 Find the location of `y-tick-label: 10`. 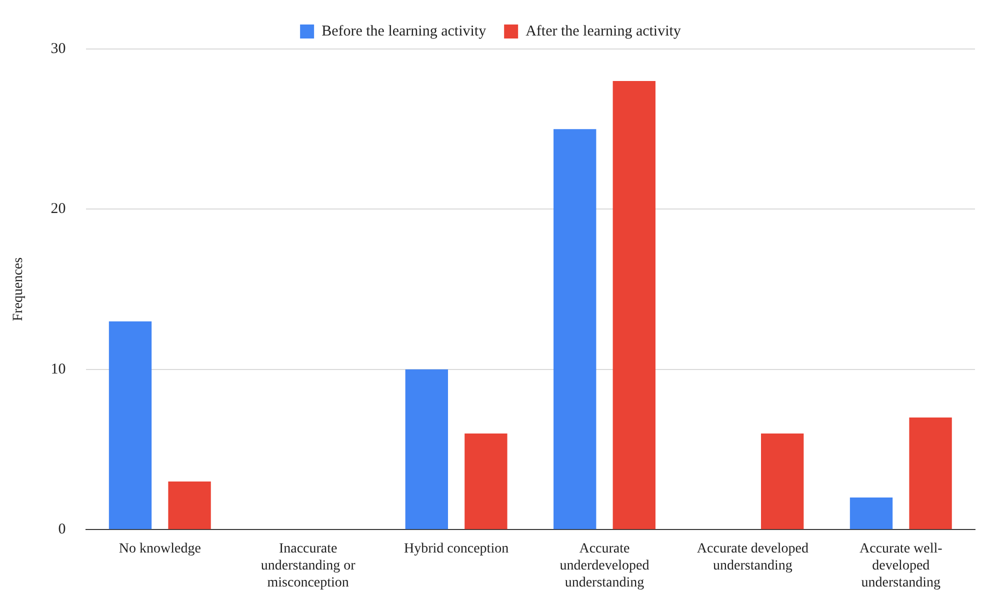

y-tick-label: 10 is located at coordinates (58, 369).